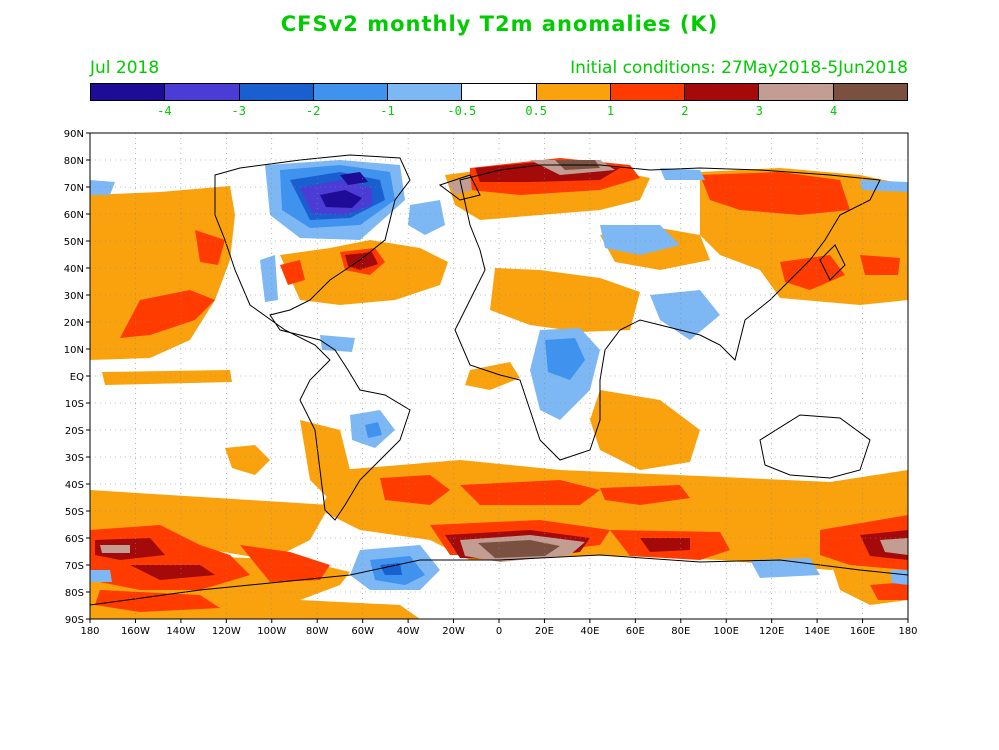 Image resolution: width=999 pixels, height=750 pixels. I want to click on lat-tick-label: 10N, so click(74, 350).